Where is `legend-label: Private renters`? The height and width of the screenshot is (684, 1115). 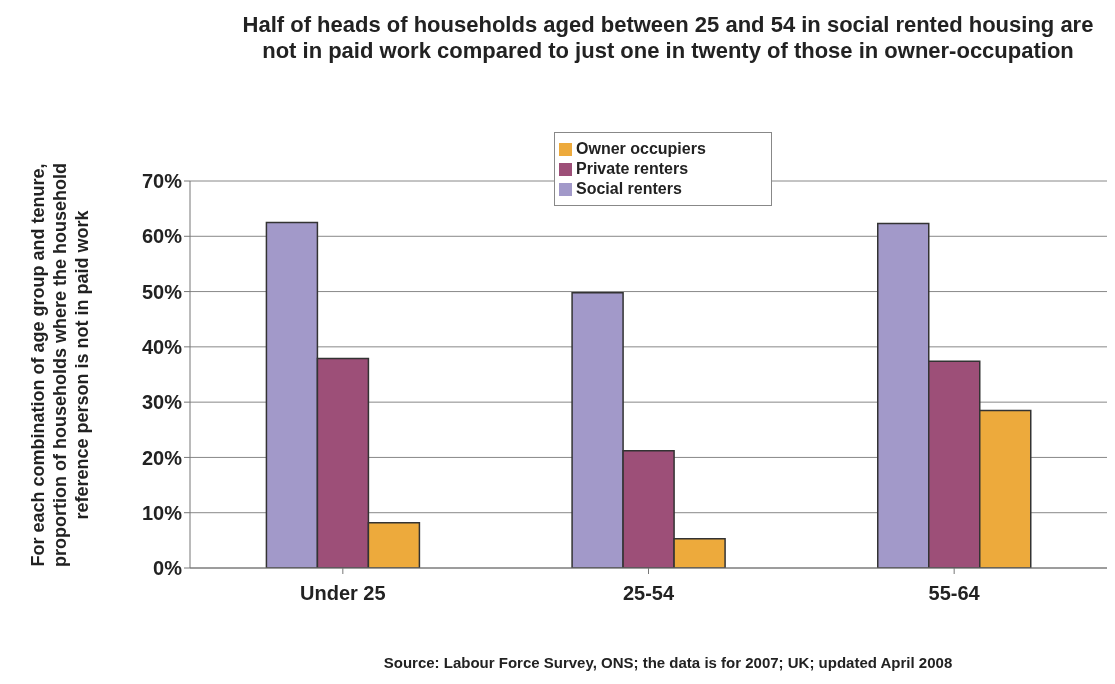
legend-label: Private renters is located at coordinates (632, 168).